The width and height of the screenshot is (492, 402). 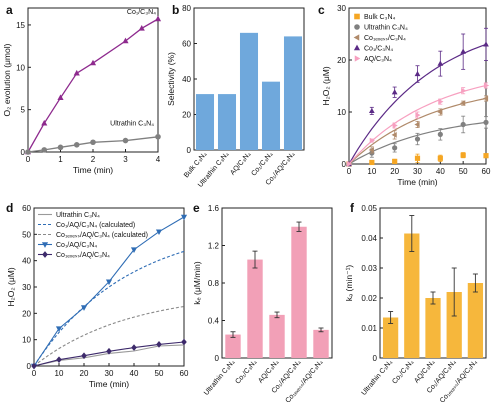 I want to click on x-tick-label: 4, so click(x=158, y=159).